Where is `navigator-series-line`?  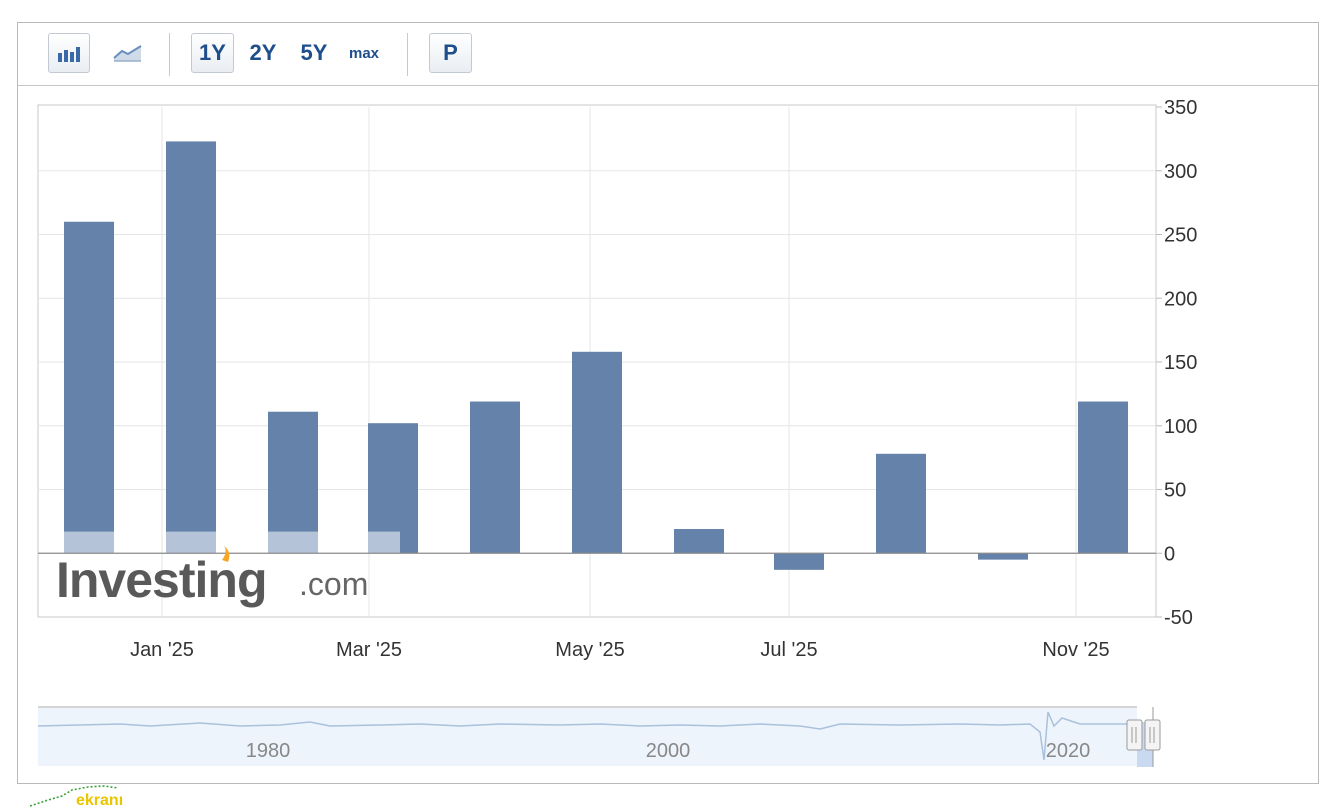 navigator-series-line is located at coordinates (587, 736).